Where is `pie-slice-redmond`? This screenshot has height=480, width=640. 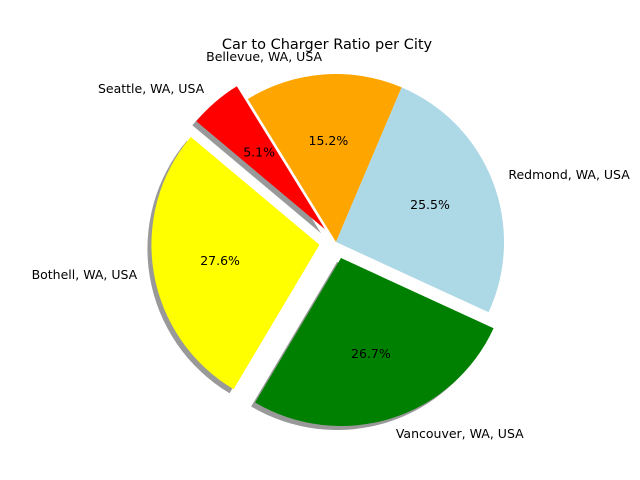 pie-slice-redmond is located at coordinates (420, 200).